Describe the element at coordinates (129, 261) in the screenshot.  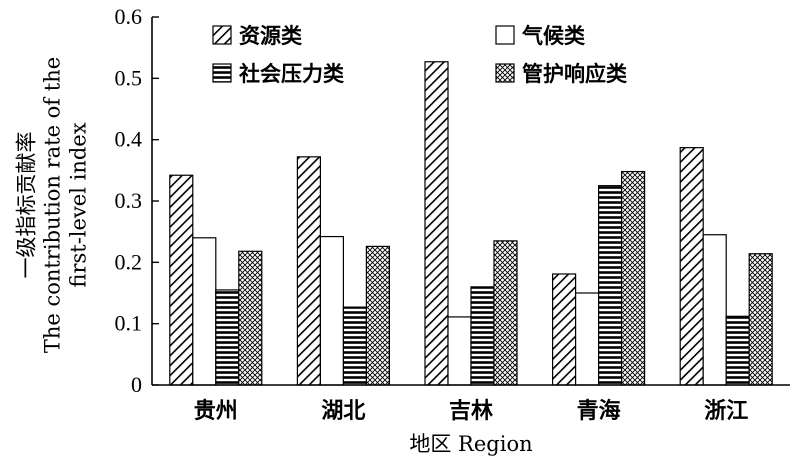
I see `y-tick-label: 0.2` at that location.